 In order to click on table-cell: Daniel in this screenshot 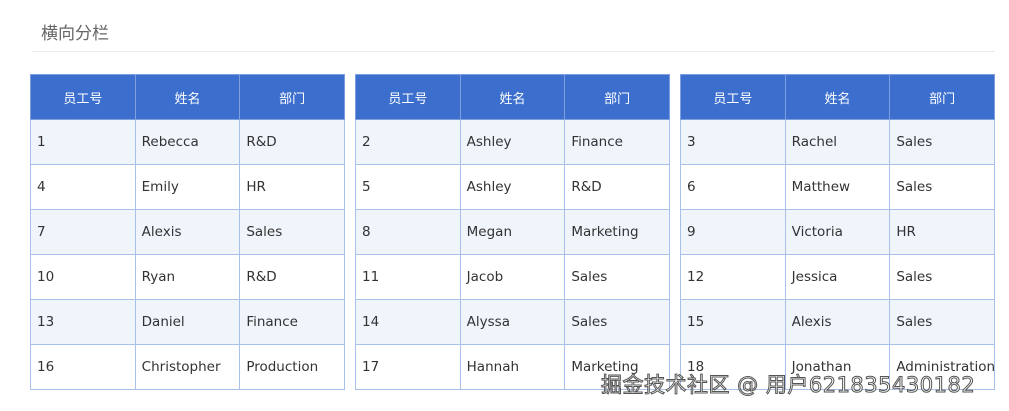, I will do `click(187, 322)`.